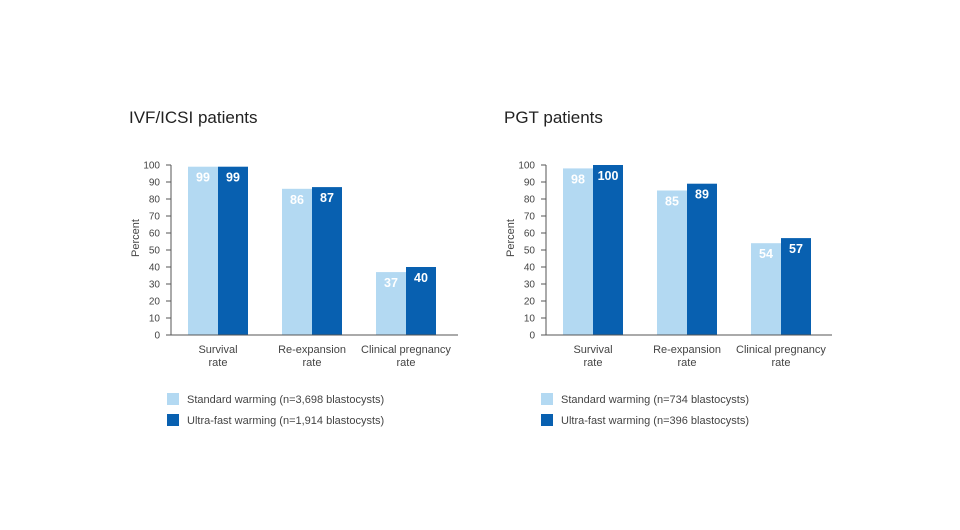  Describe the element at coordinates (702, 195) in the screenshot. I see `data-label: 89` at that location.